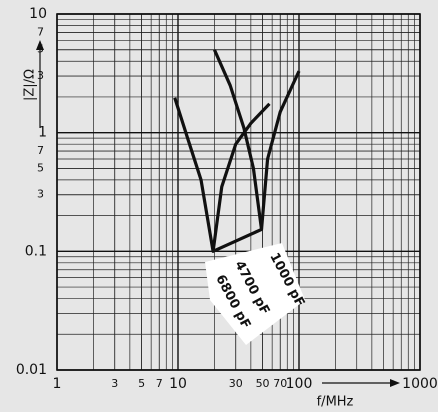 The image size is (438, 412). I want to click on y-tick-label: 0.1, so click(36, 251).